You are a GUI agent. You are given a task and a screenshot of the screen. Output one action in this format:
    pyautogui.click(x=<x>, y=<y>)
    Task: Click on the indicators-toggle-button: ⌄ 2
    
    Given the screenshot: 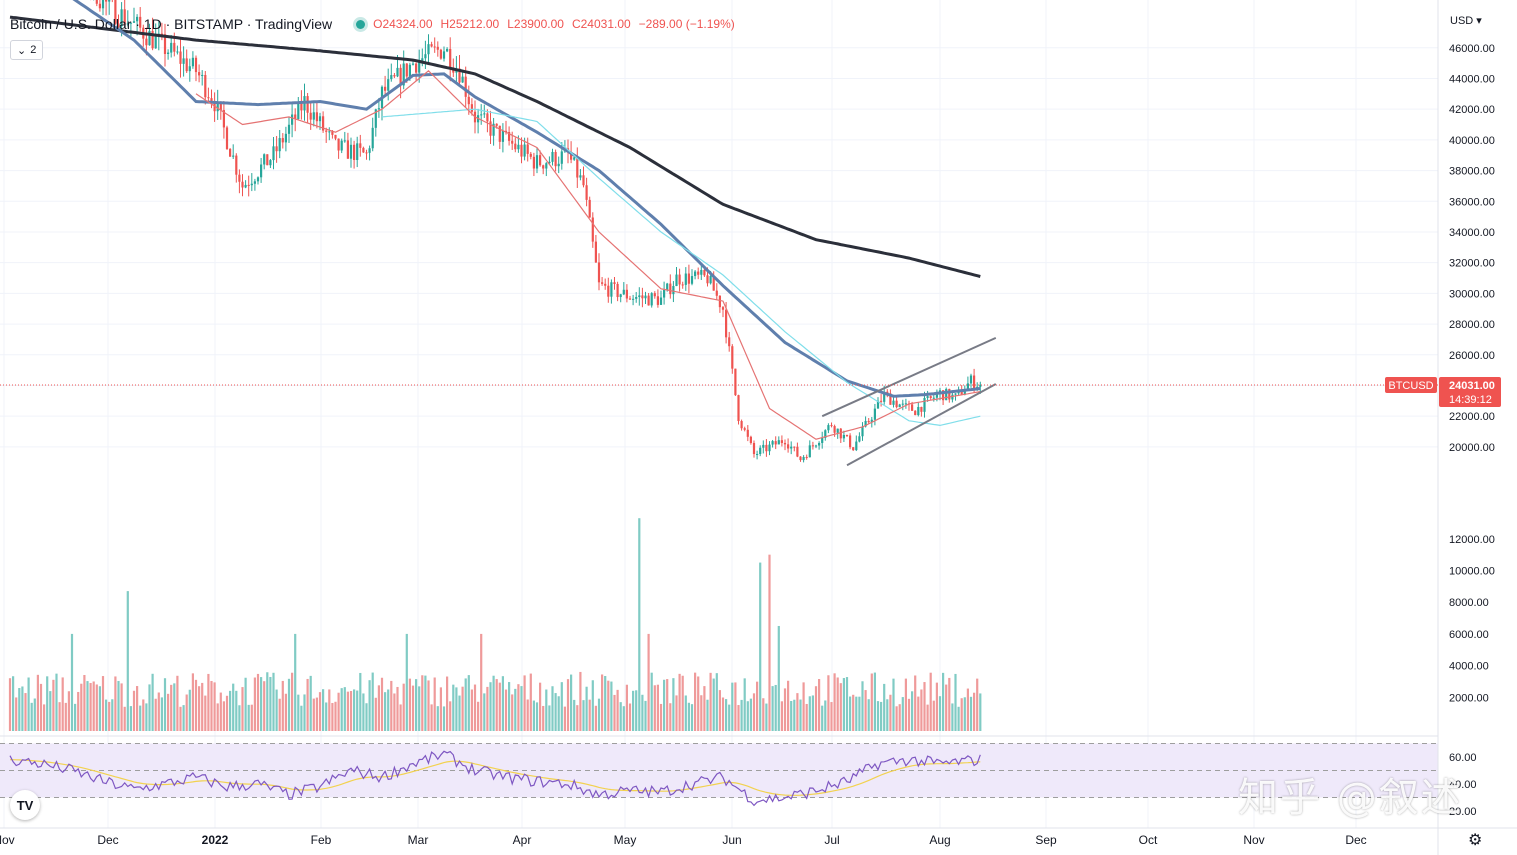 What is the action you would take?
    pyautogui.click(x=27, y=50)
    